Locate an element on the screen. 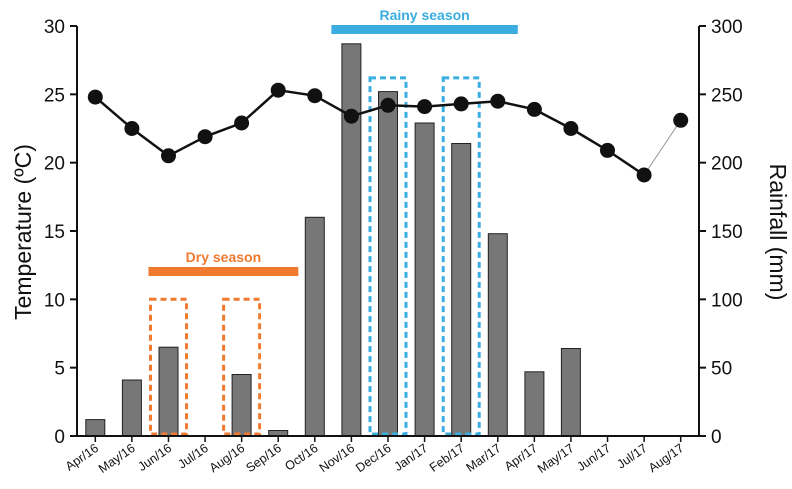 The width and height of the screenshot is (792, 489). y-left-tick-label-1: 5 is located at coordinates (59, 369).